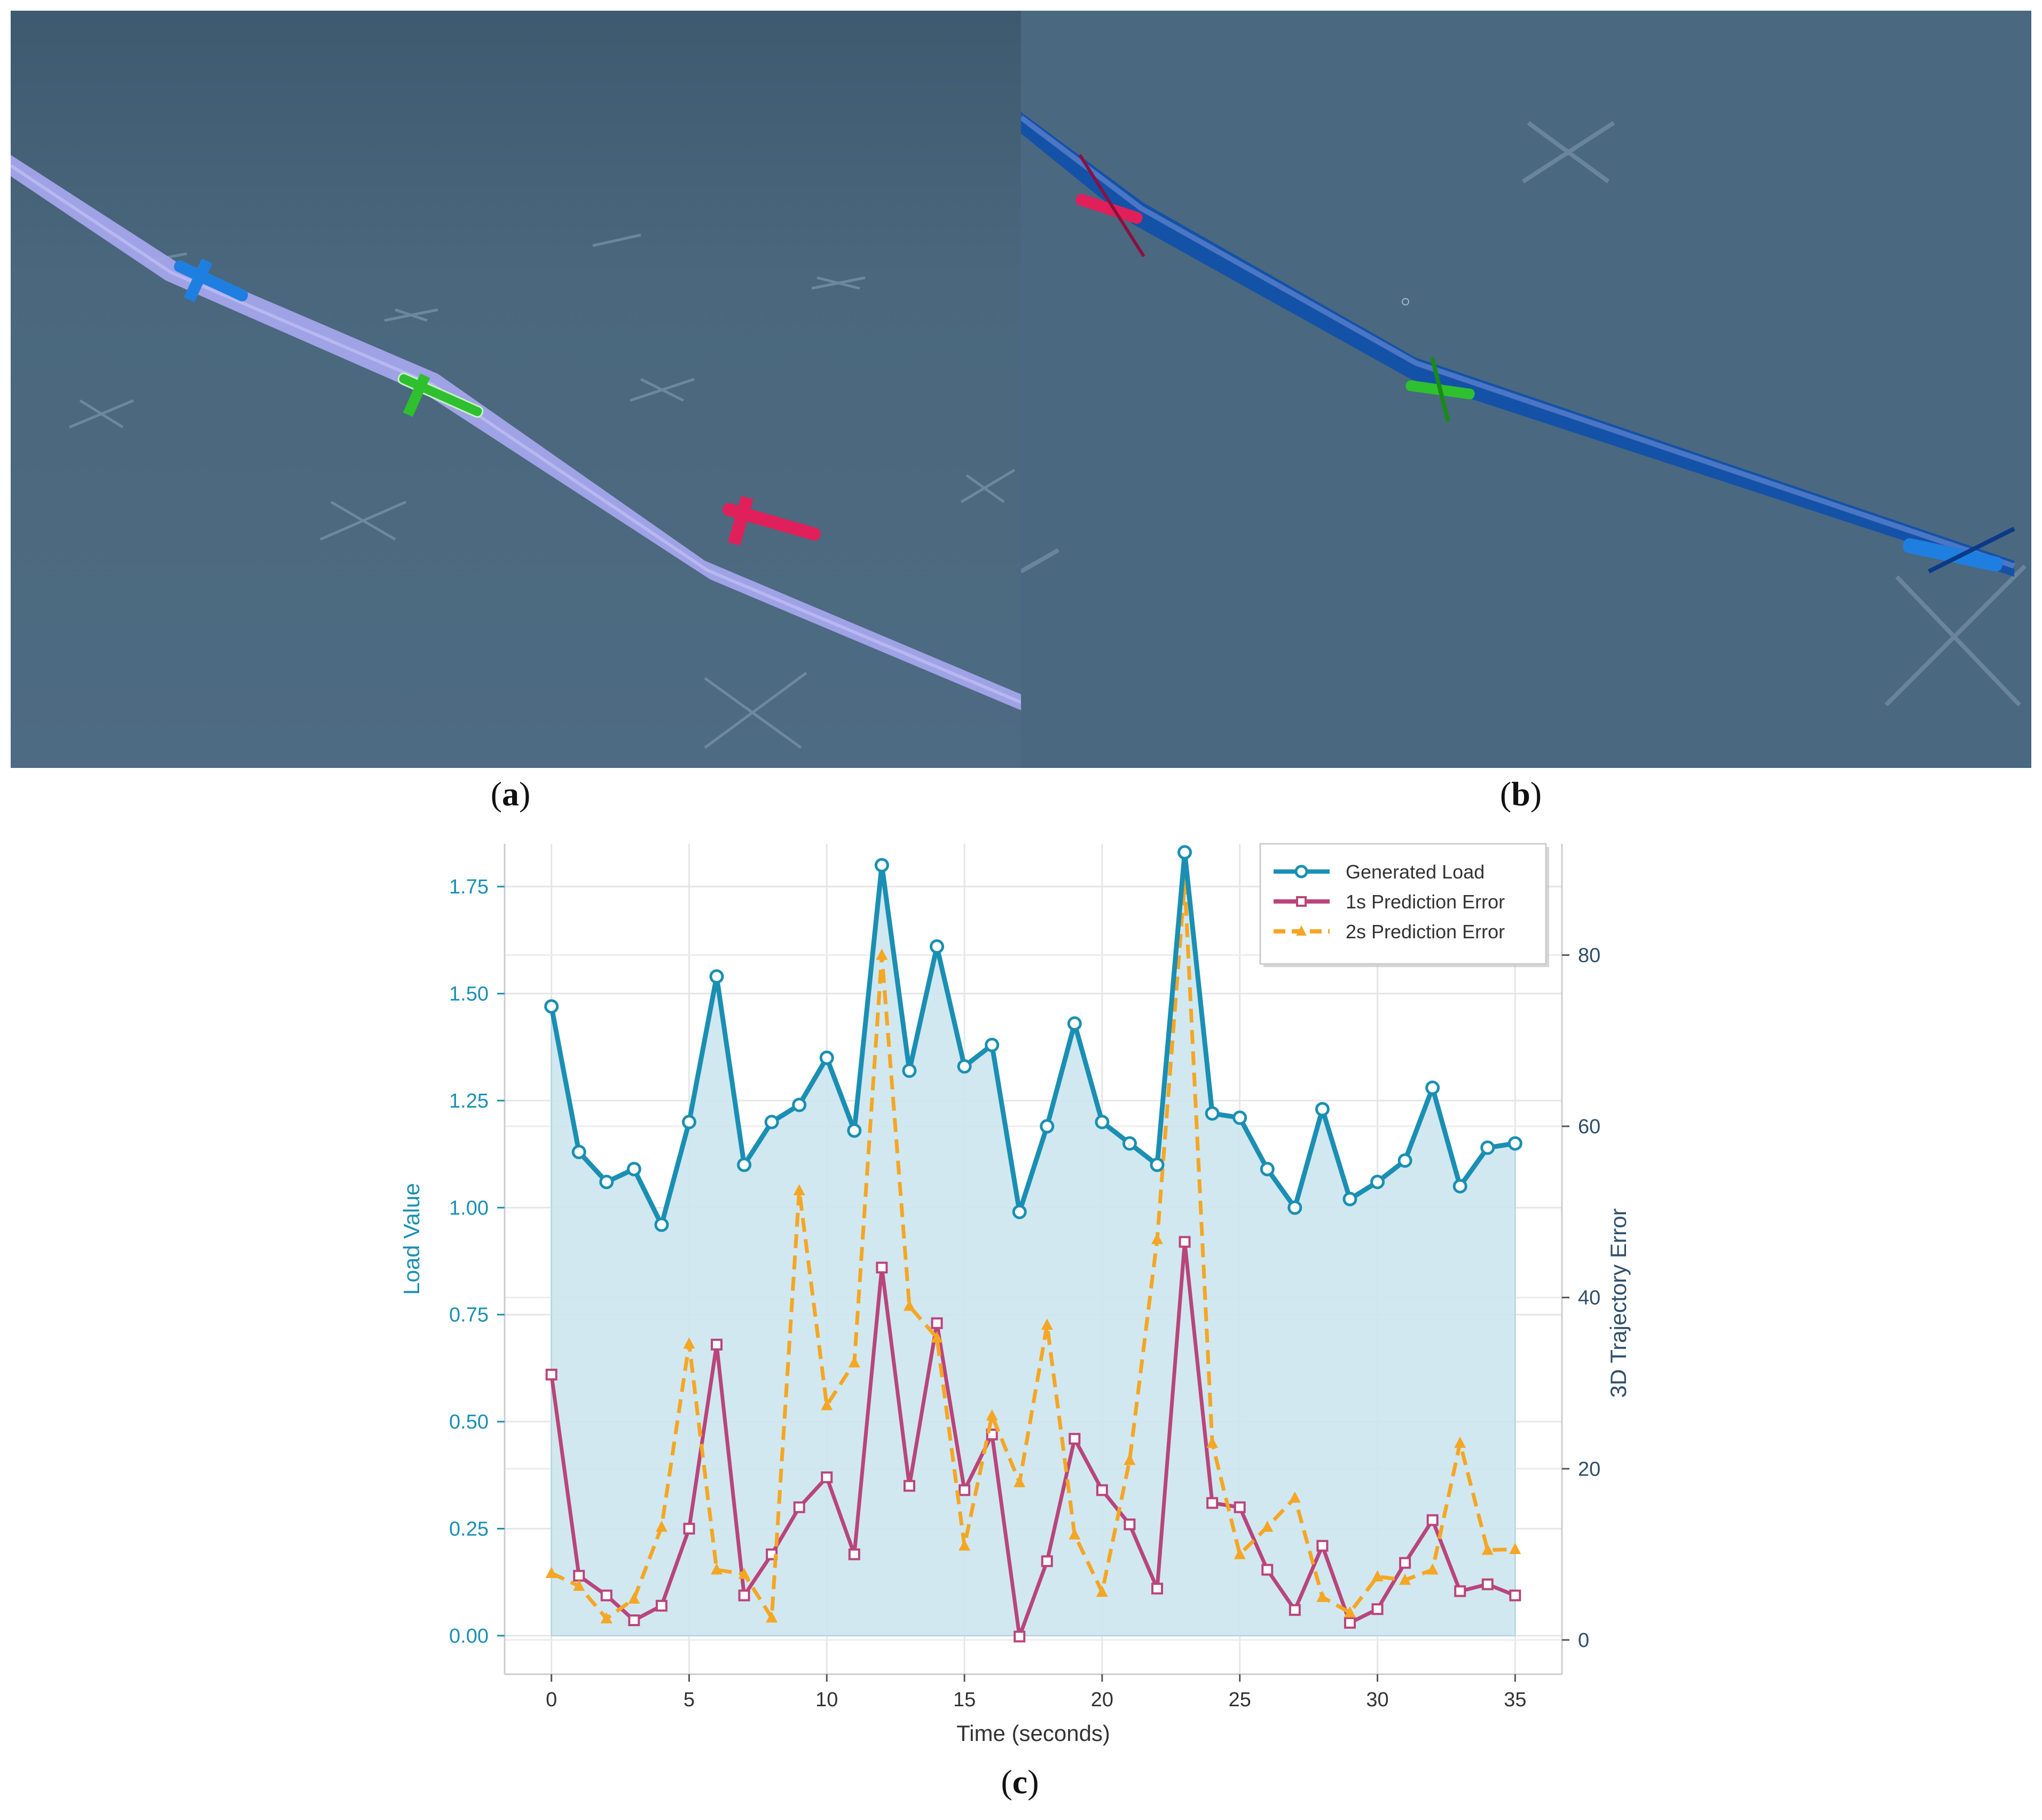  What do you see at coordinates (1425, 902) in the screenshot?
I see `legend-label: 1s Prediction Error` at bounding box center [1425, 902].